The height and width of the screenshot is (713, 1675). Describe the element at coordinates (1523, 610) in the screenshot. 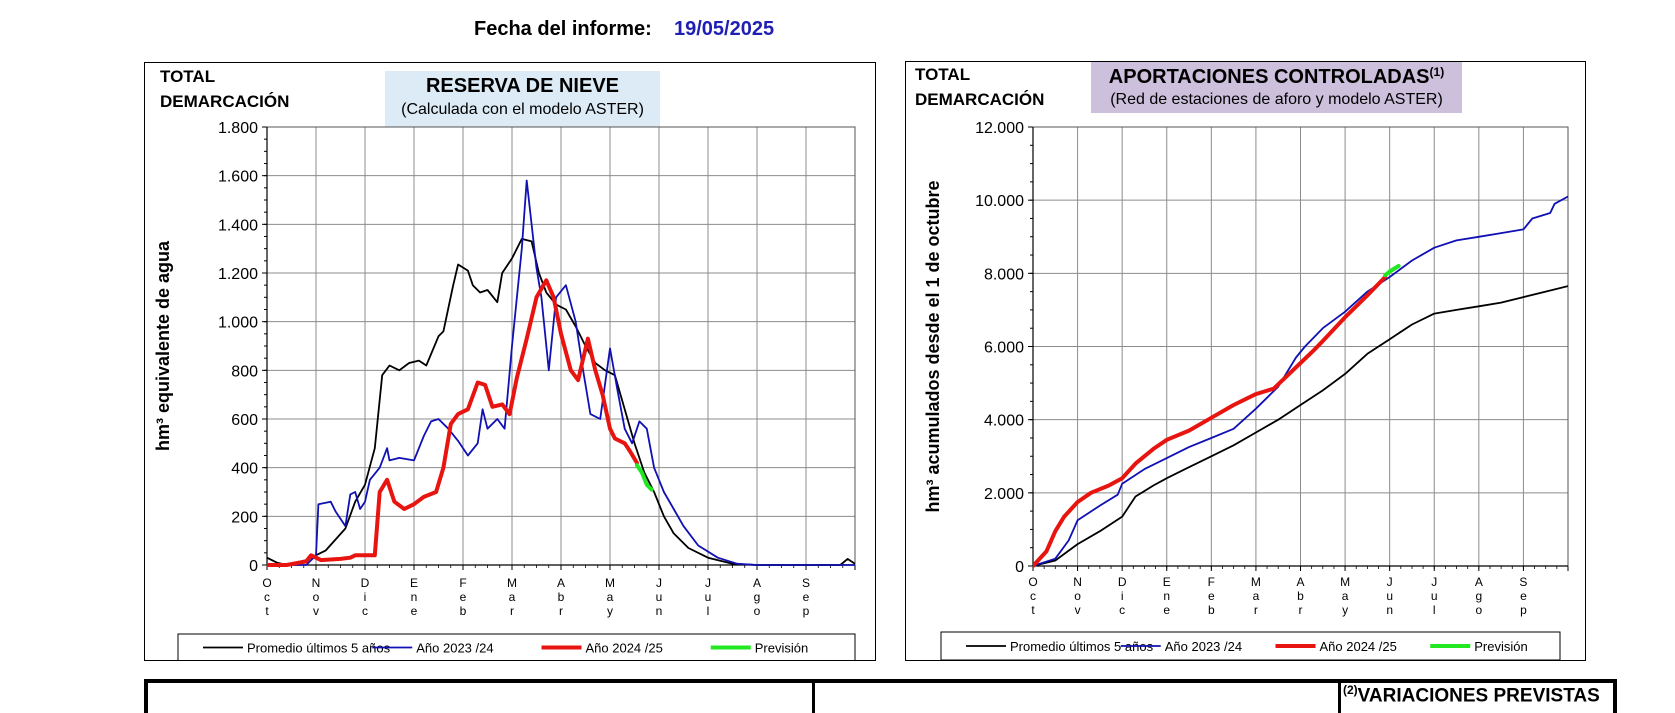

I see `x-month-label: p` at that location.